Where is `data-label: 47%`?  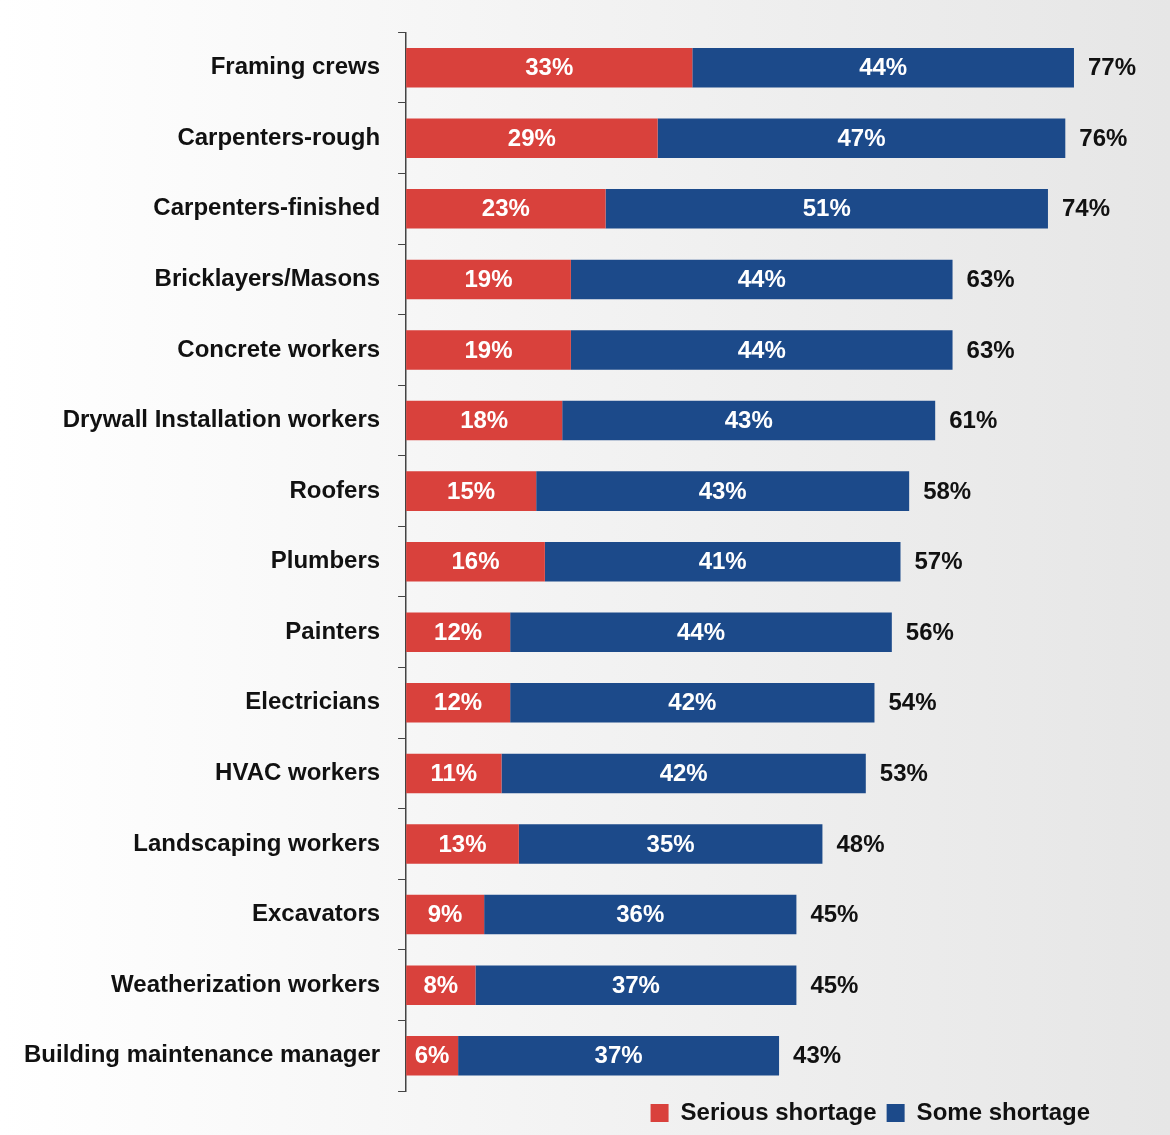 data-label: 47% is located at coordinates (861, 137).